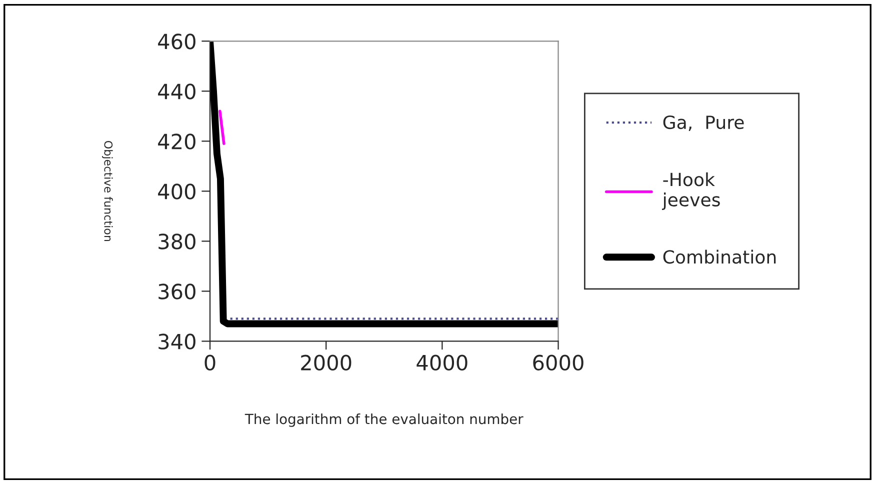  What do you see at coordinates (177, 142) in the screenshot?
I see `y-tick-label: 420` at bounding box center [177, 142].